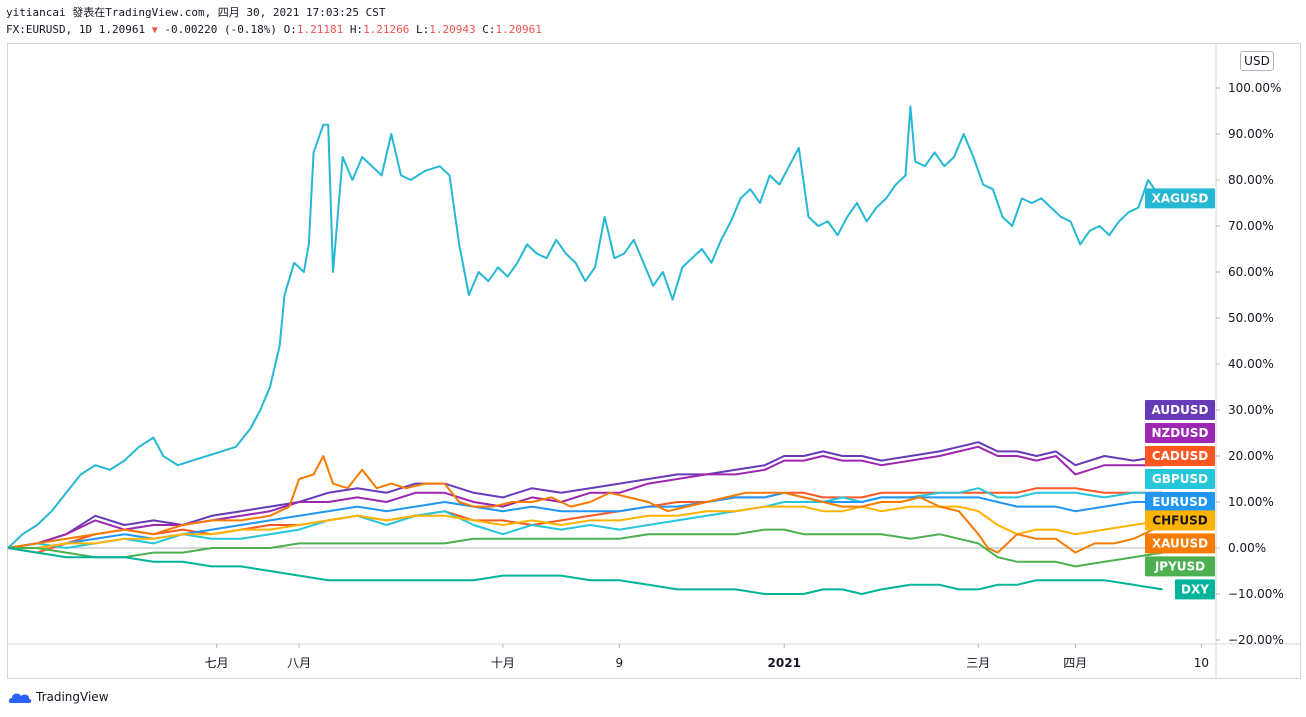 The height and width of the screenshot is (717, 1306). I want to click on y-tick-label: 40.00%, so click(1251, 364).